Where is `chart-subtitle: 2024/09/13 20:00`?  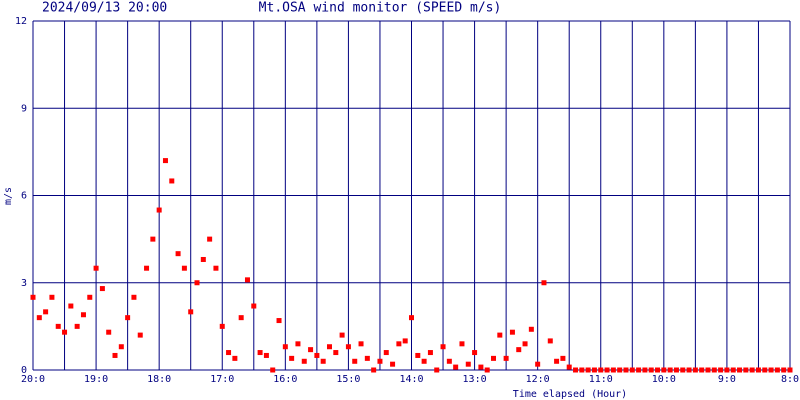
chart-subtitle: 2024/09/13 20:00 is located at coordinates (104, 8).